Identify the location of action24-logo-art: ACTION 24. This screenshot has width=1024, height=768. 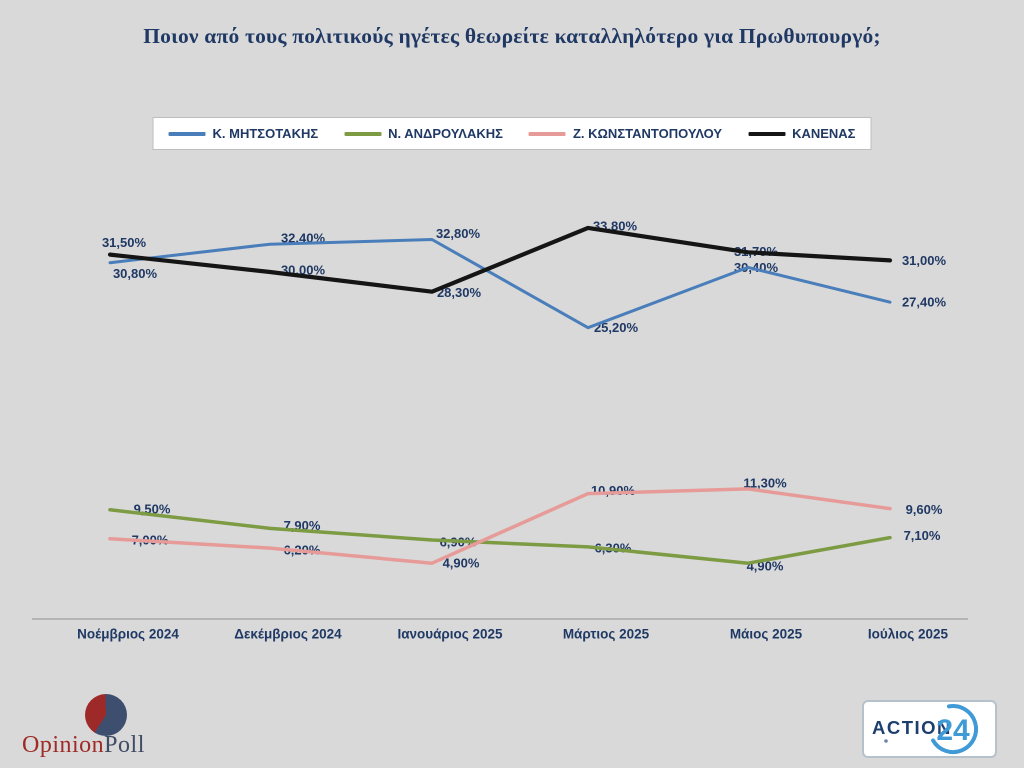
(925, 729).